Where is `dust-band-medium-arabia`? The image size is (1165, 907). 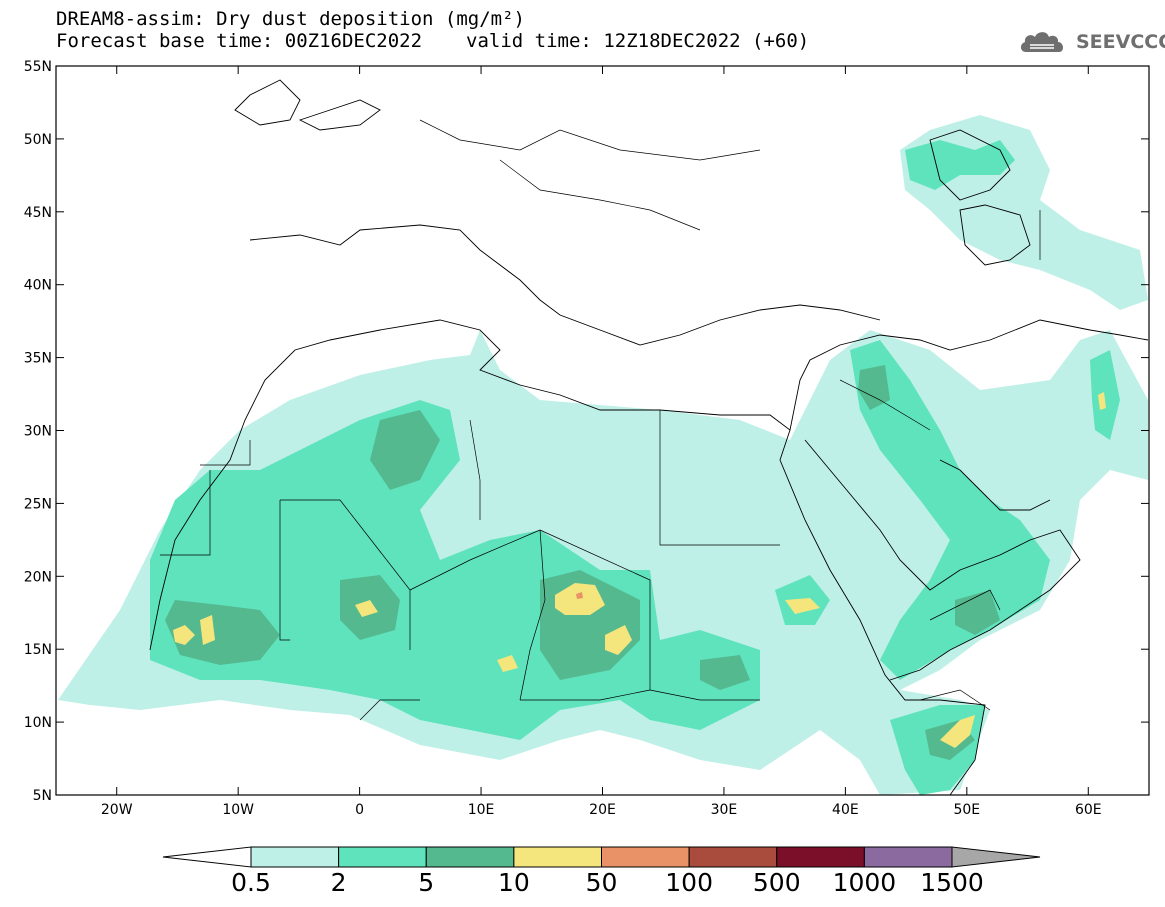 dust-band-medium-arabia is located at coordinates (950, 510).